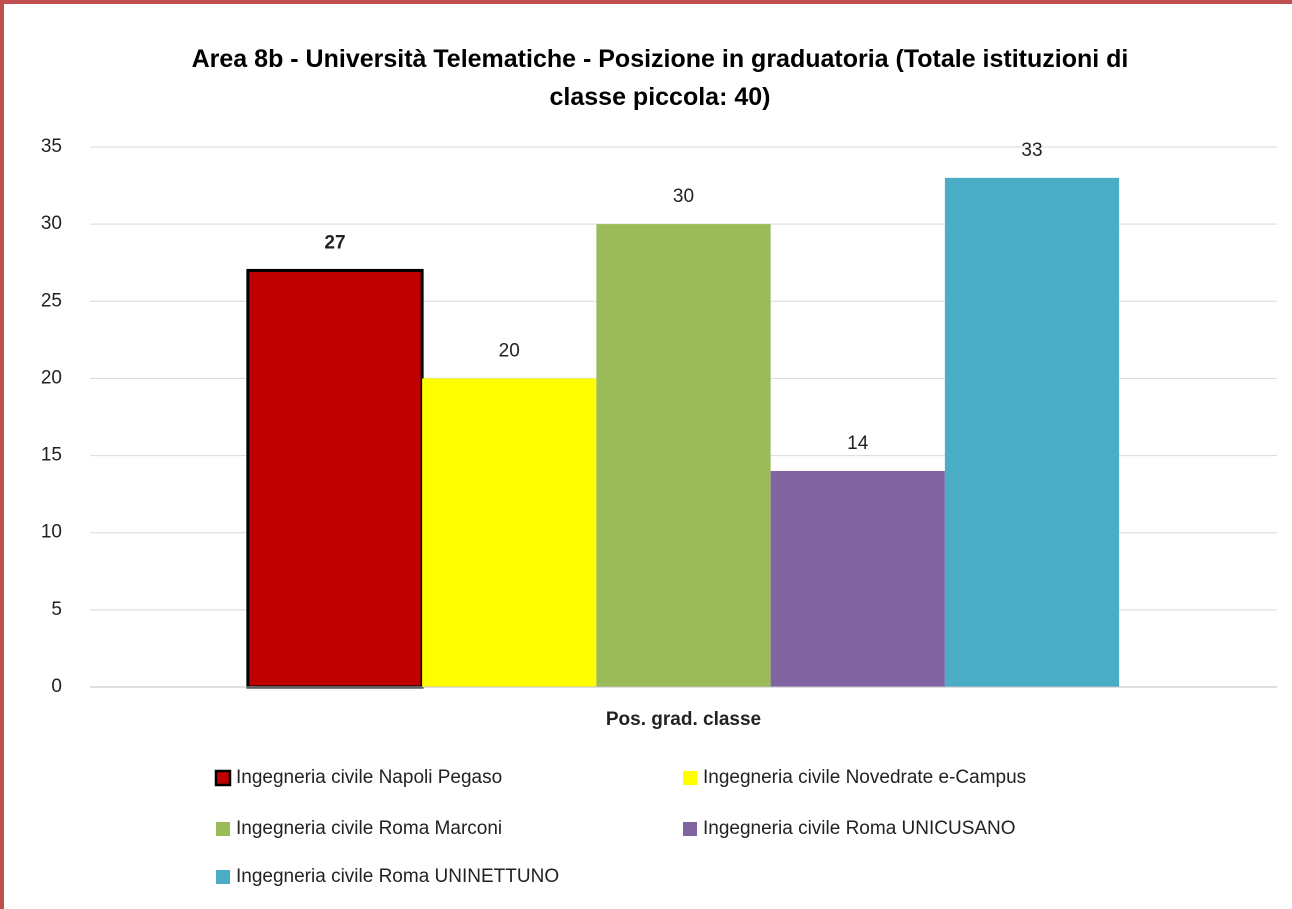 Image resolution: width=1292 pixels, height=909 pixels. I want to click on data-label: 14, so click(858, 443).